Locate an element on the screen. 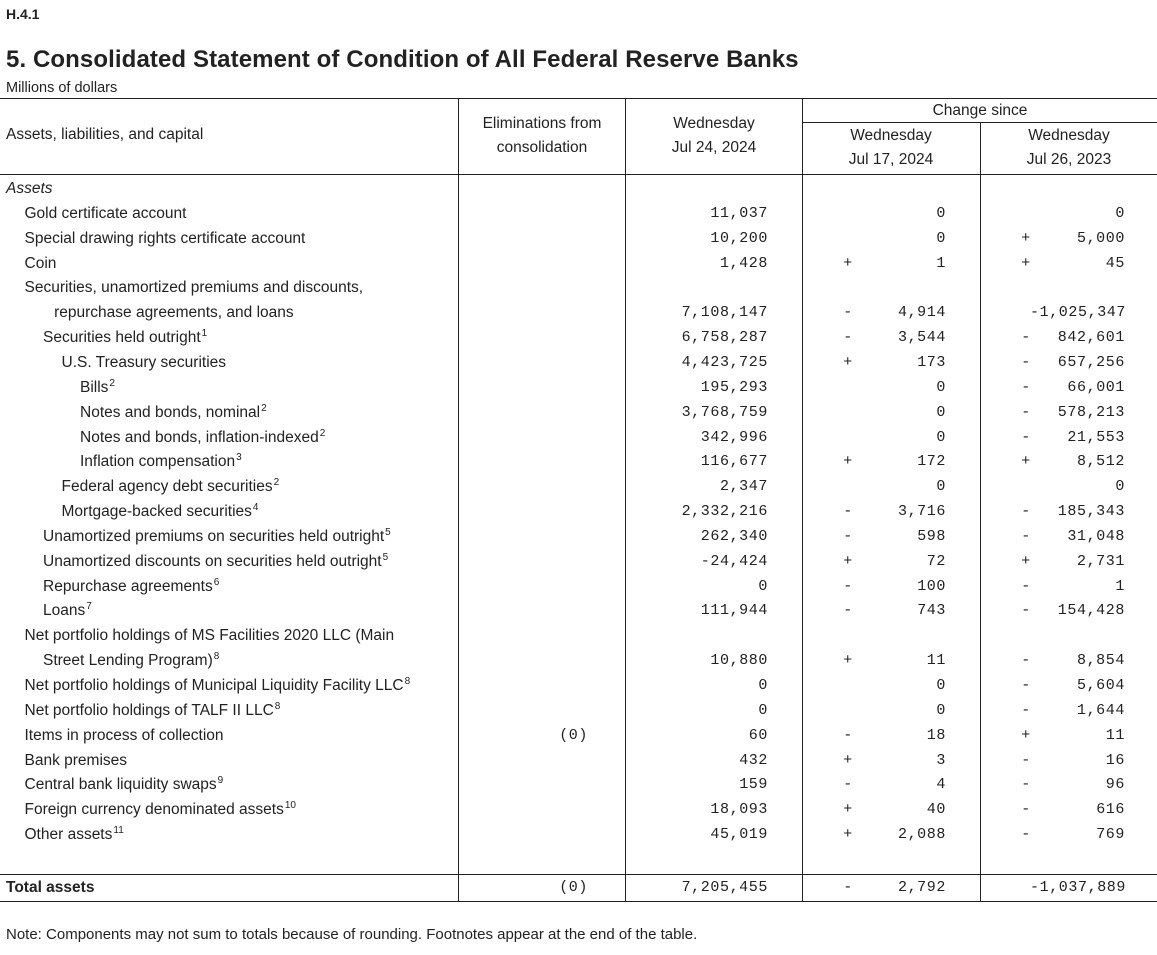  header-line: Jul 17, 2024 is located at coordinates (891, 159).